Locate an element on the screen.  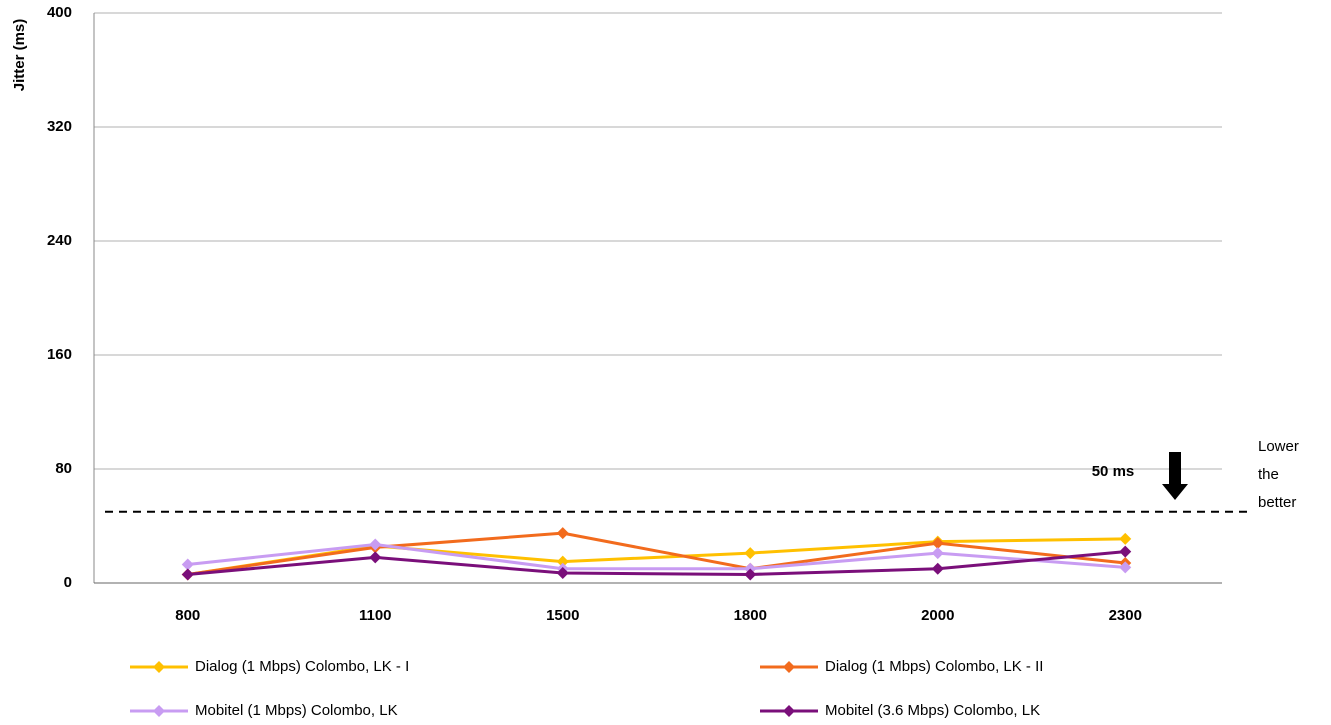
annotation: better is located at coordinates (1277, 502).